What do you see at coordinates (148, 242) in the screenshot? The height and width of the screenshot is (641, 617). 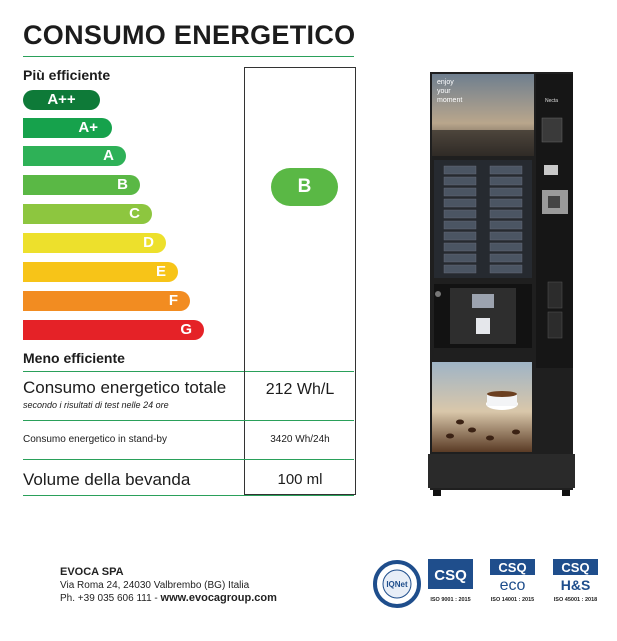 I see `energy-class-label: D` at bounding box center [148, 242].